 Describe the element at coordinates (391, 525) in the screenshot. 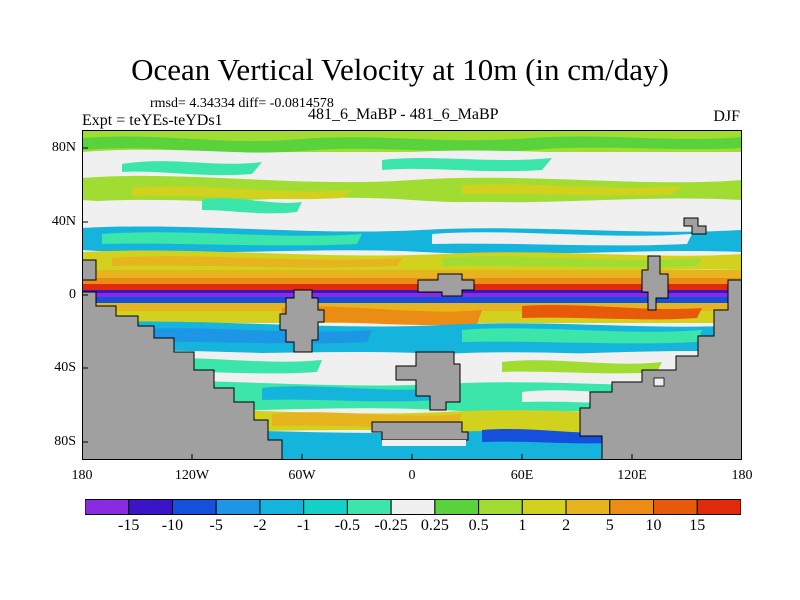

I see `colorbar-label: -0.25` at that location.